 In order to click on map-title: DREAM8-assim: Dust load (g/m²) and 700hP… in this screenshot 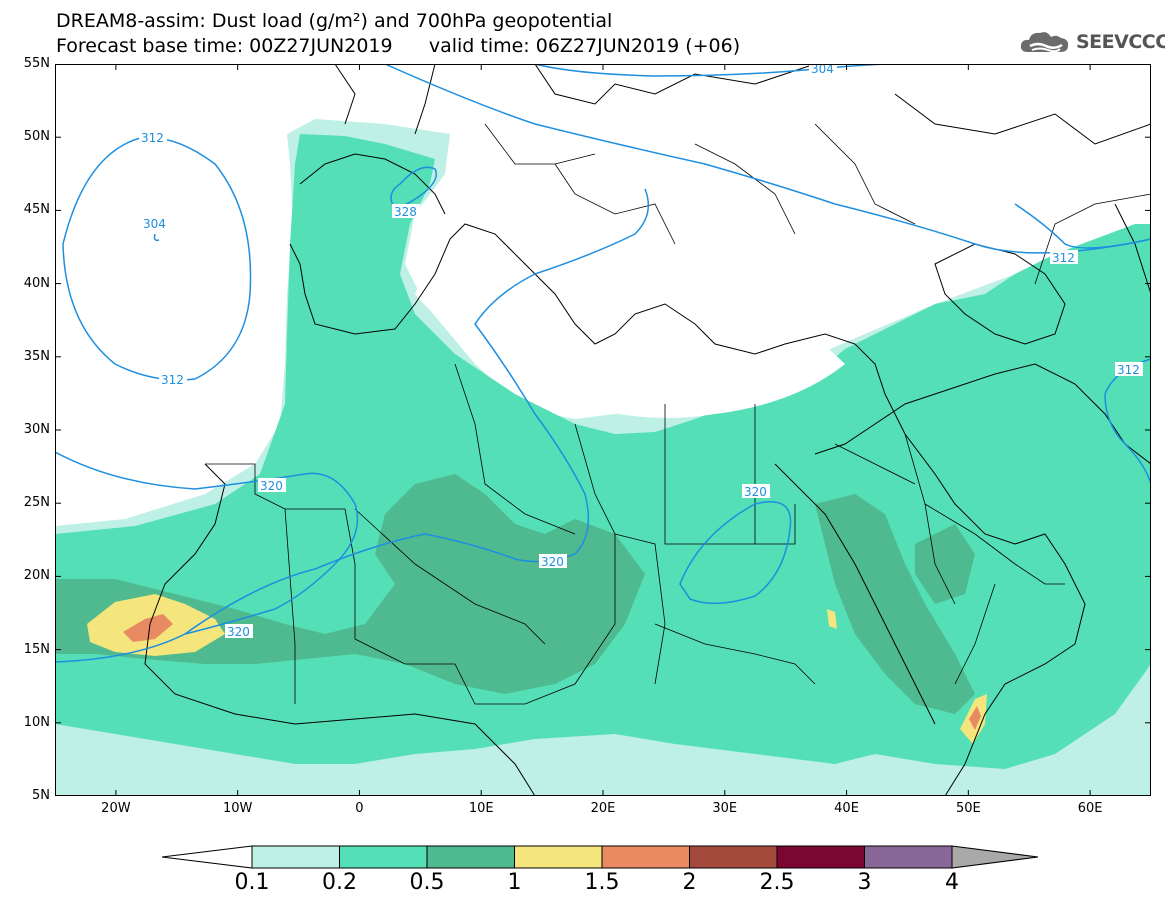, I will do `click(334, 21)`.